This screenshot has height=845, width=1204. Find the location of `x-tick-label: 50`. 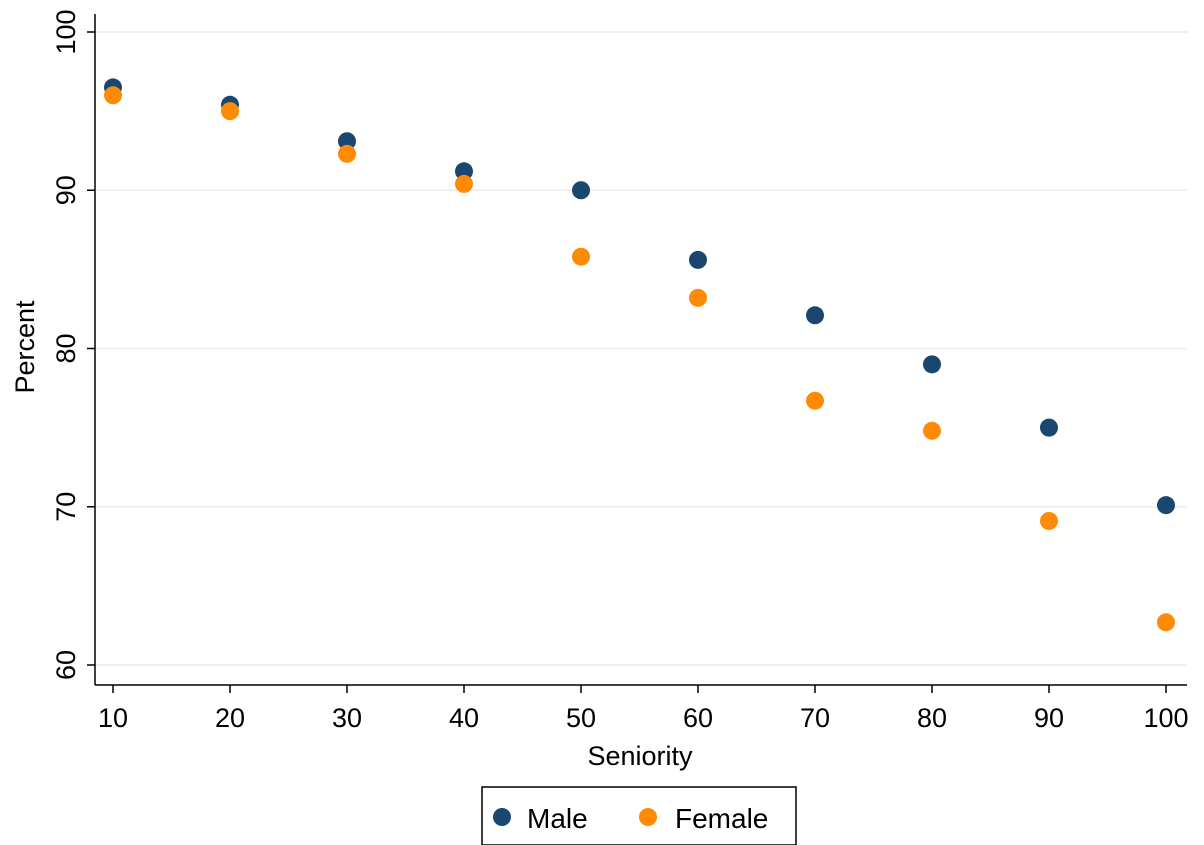

x-tick-label: 50 is located at coordinates (581, 718).